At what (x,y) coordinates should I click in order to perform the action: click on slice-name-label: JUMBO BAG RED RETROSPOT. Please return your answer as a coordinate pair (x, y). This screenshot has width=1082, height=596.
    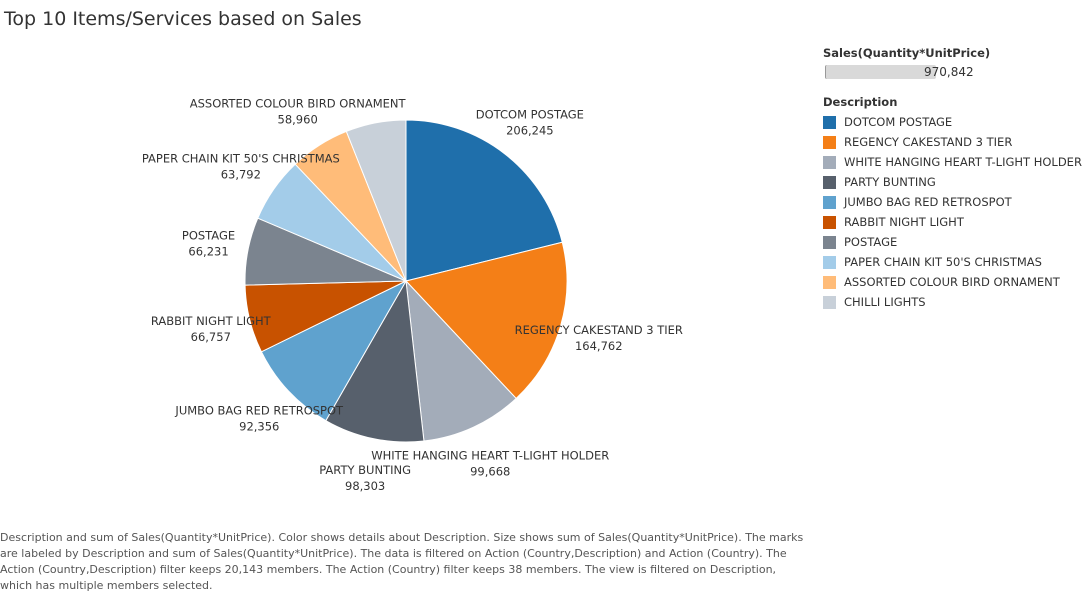
    Looking at the image, I should click on (259, 410).